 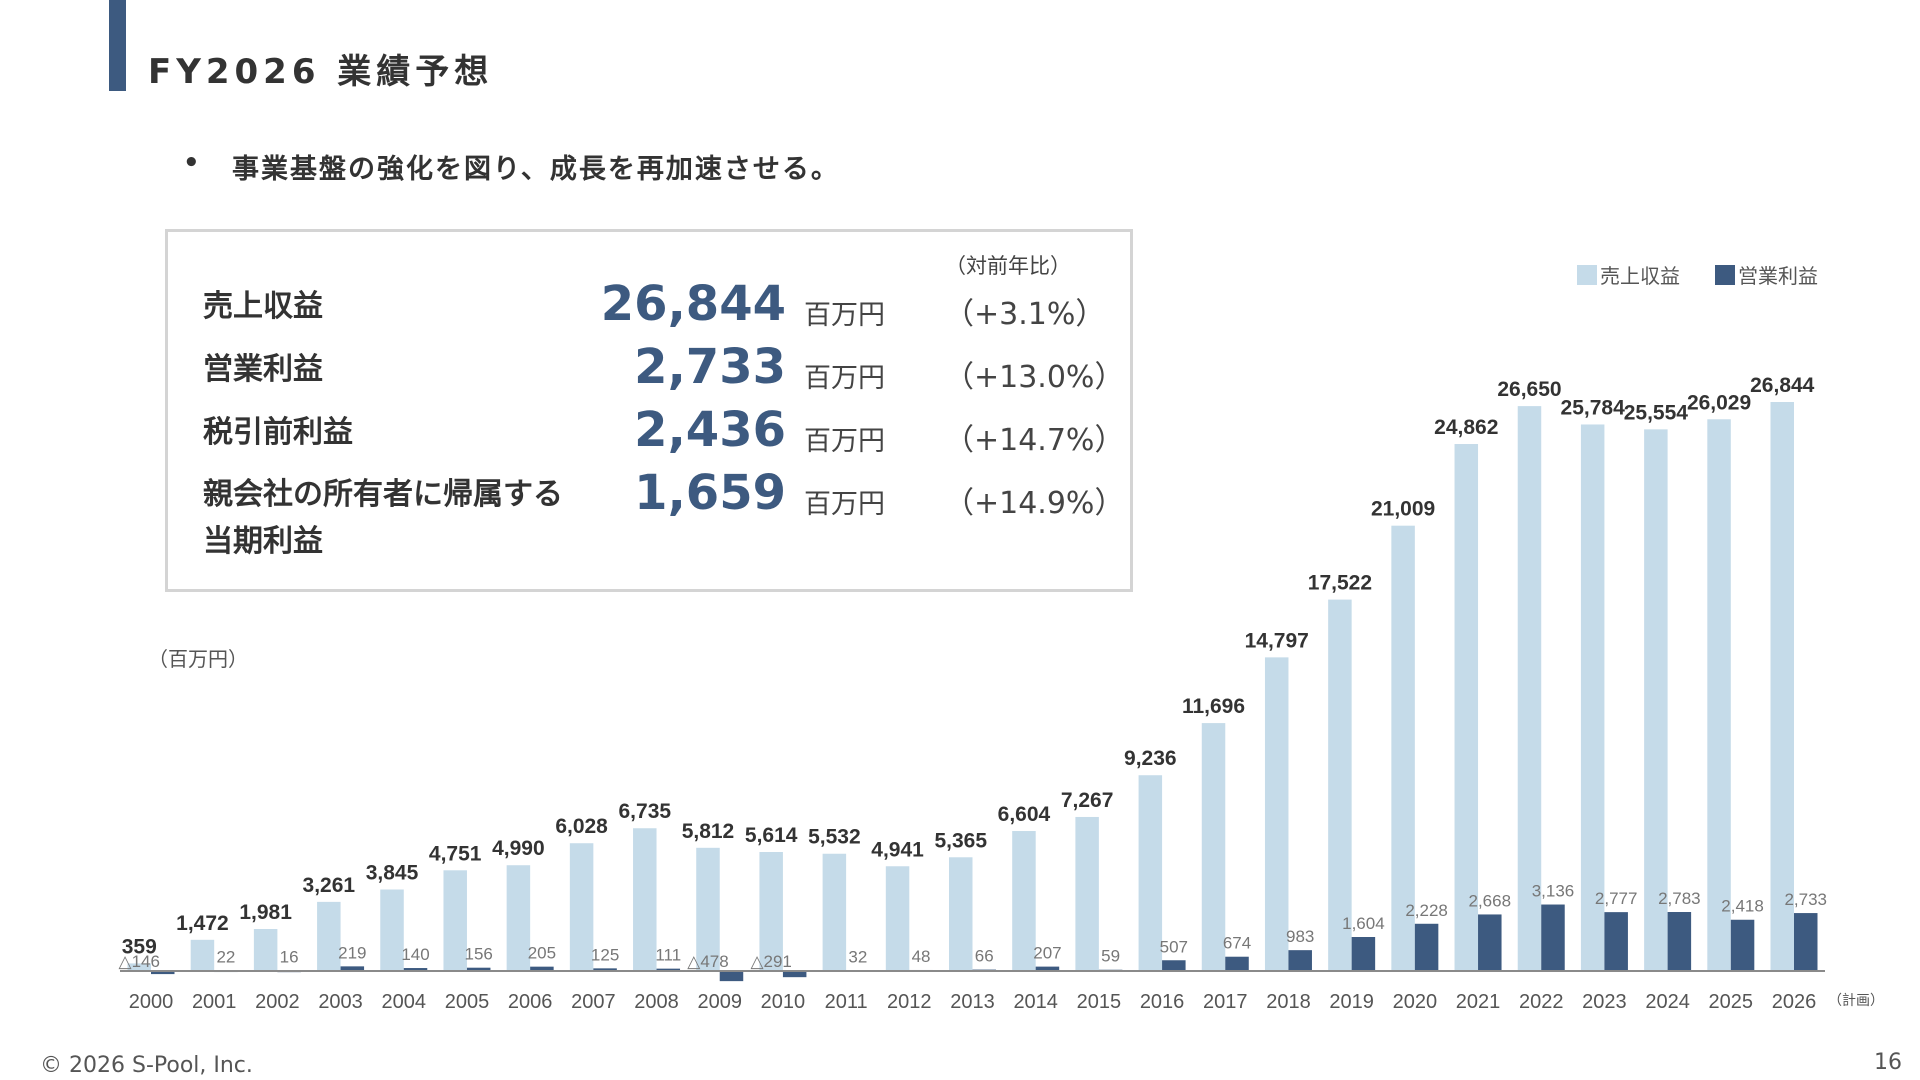 What do you see at coordinates (225, 957) in the screenshot?
I see `operating-profit-data-label: 22` at bounding box center [225, 957].